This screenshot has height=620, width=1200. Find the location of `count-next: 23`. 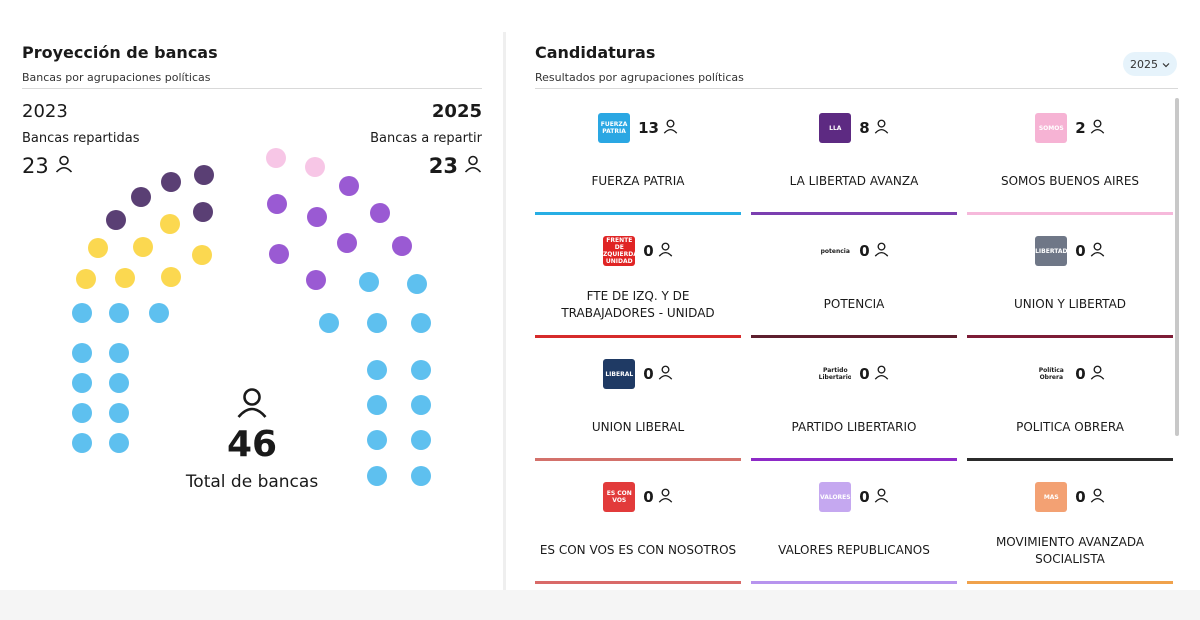

count-next: 23 is located at coordinates (455, 166).